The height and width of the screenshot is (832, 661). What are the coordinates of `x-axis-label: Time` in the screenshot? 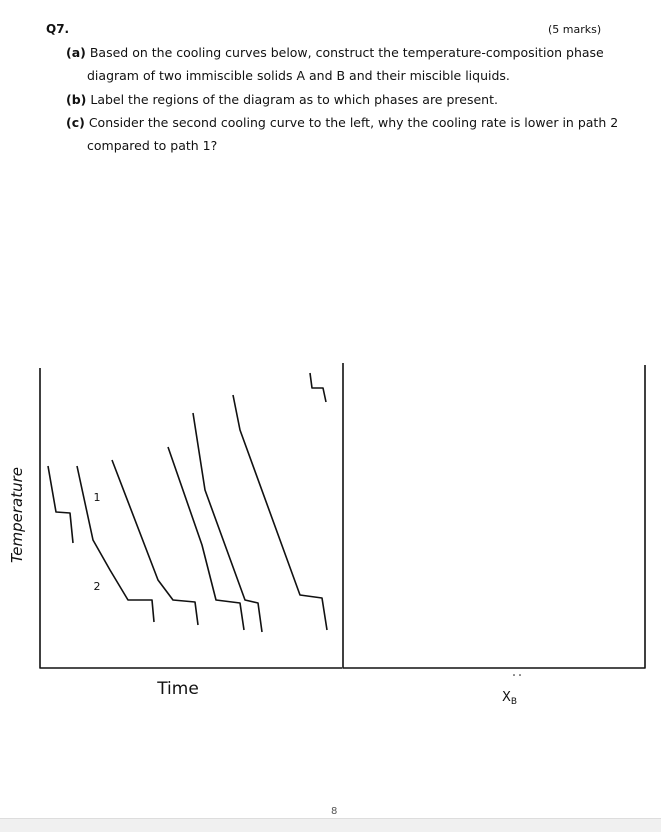 It's located at (177, 689).